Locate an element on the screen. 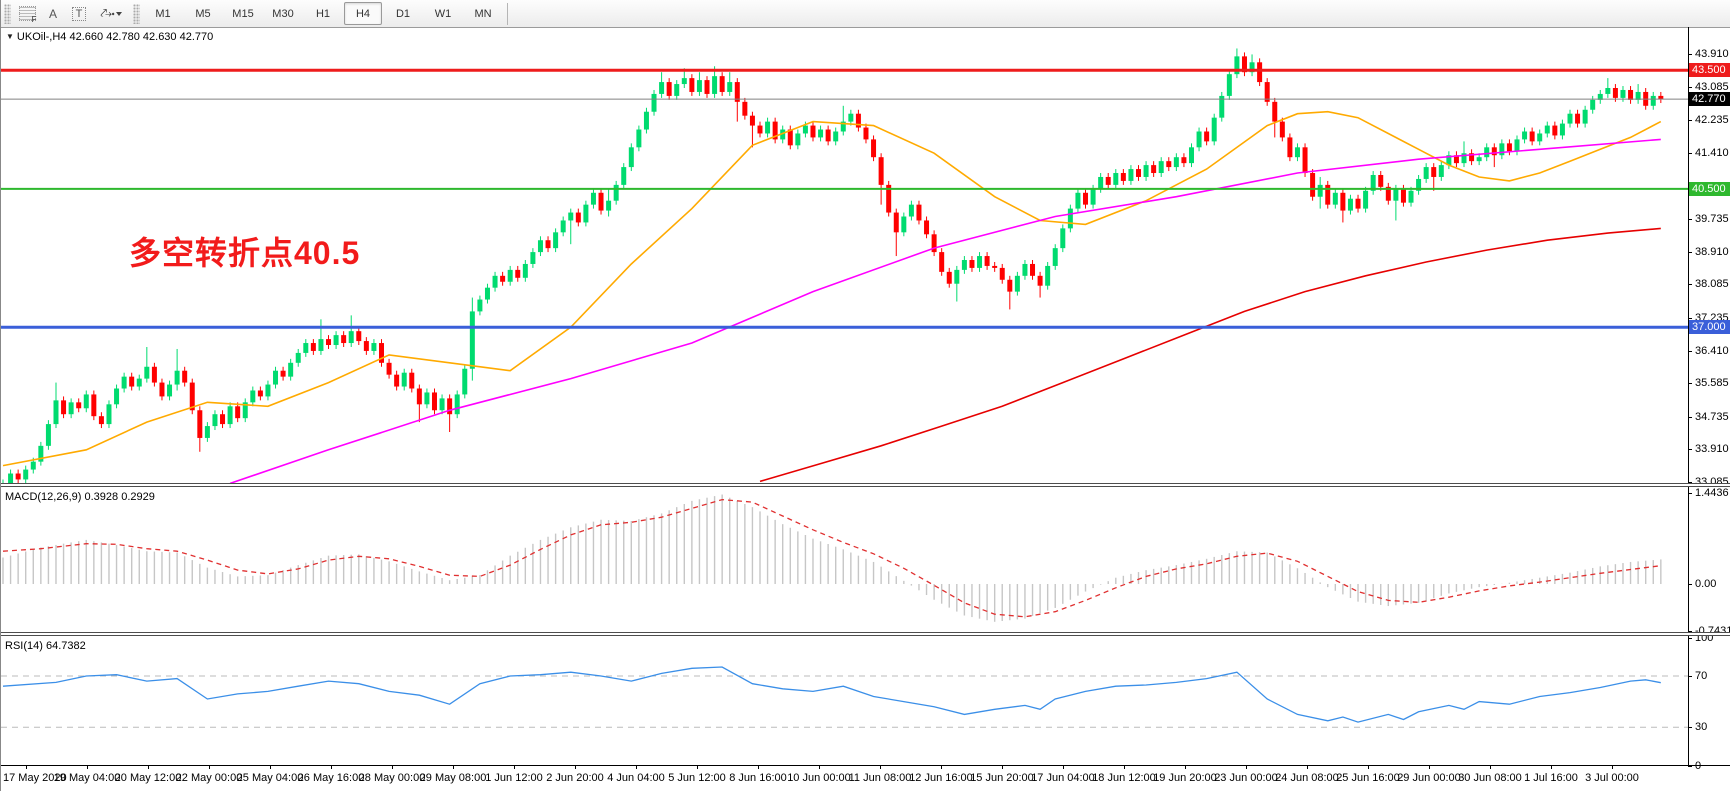  macd-signal-line is located at coordinates (831, 558).